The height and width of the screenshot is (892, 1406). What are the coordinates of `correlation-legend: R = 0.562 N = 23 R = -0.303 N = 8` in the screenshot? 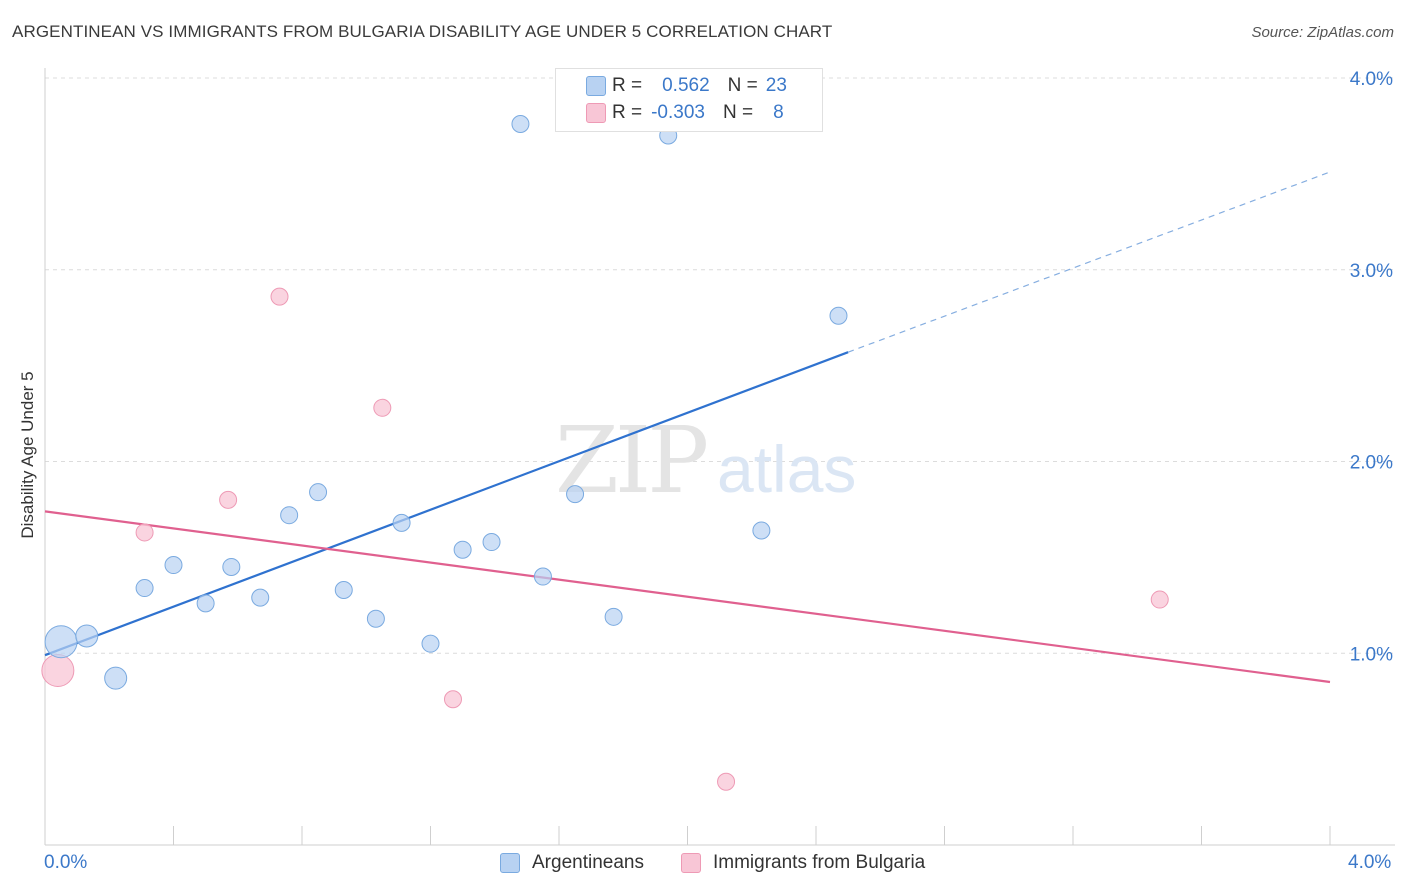 It's located at (689, 100).